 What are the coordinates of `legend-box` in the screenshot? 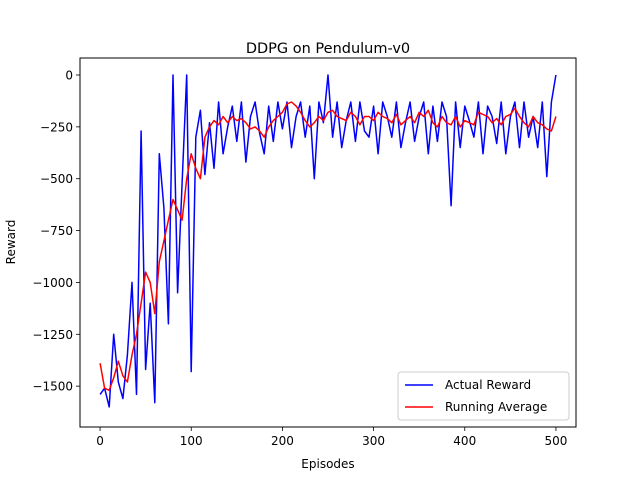 It's located at (483, 396).